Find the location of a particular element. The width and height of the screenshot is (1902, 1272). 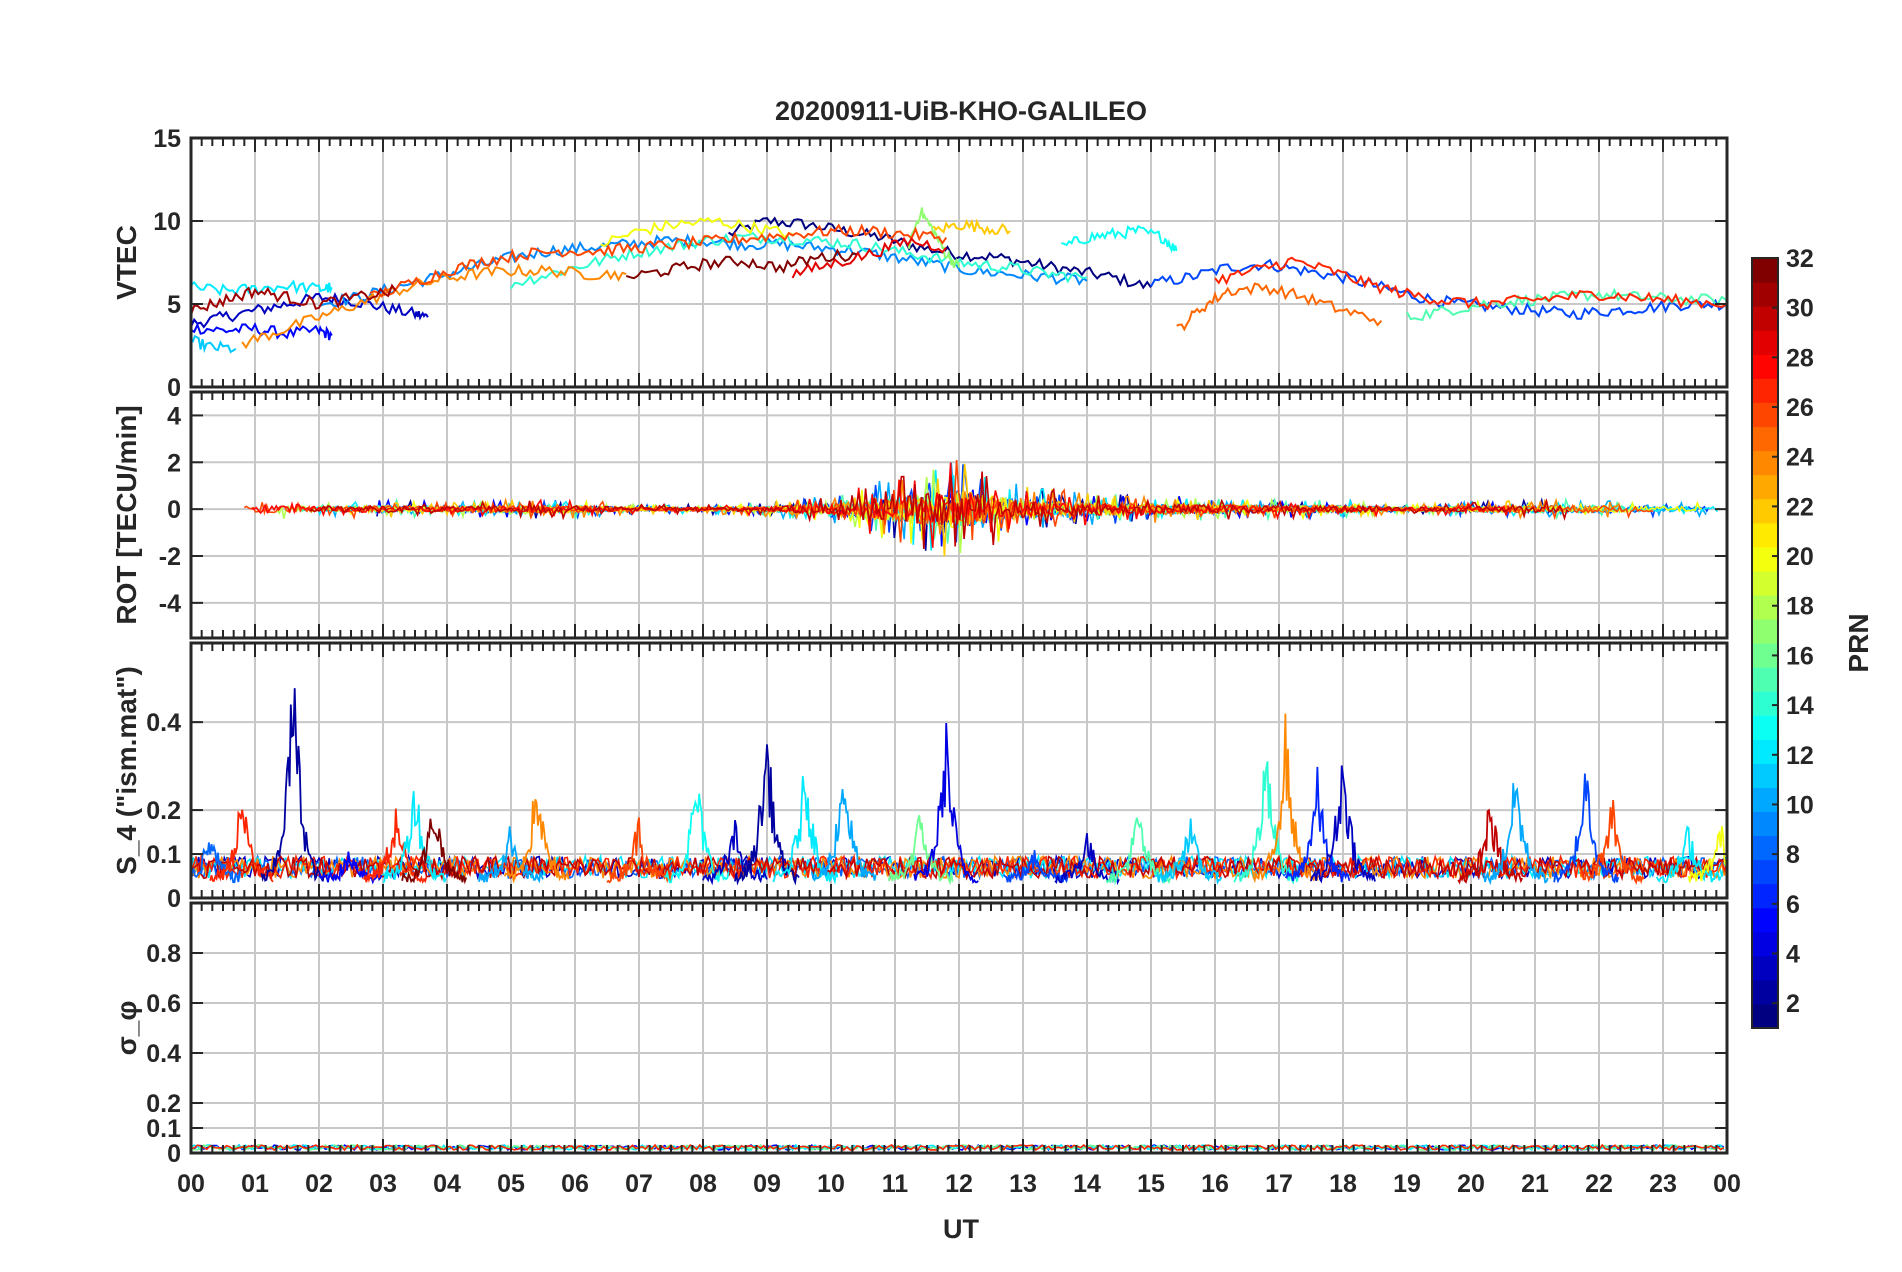

y-tick-label: 0.1 is located at coordinates (163, 855).